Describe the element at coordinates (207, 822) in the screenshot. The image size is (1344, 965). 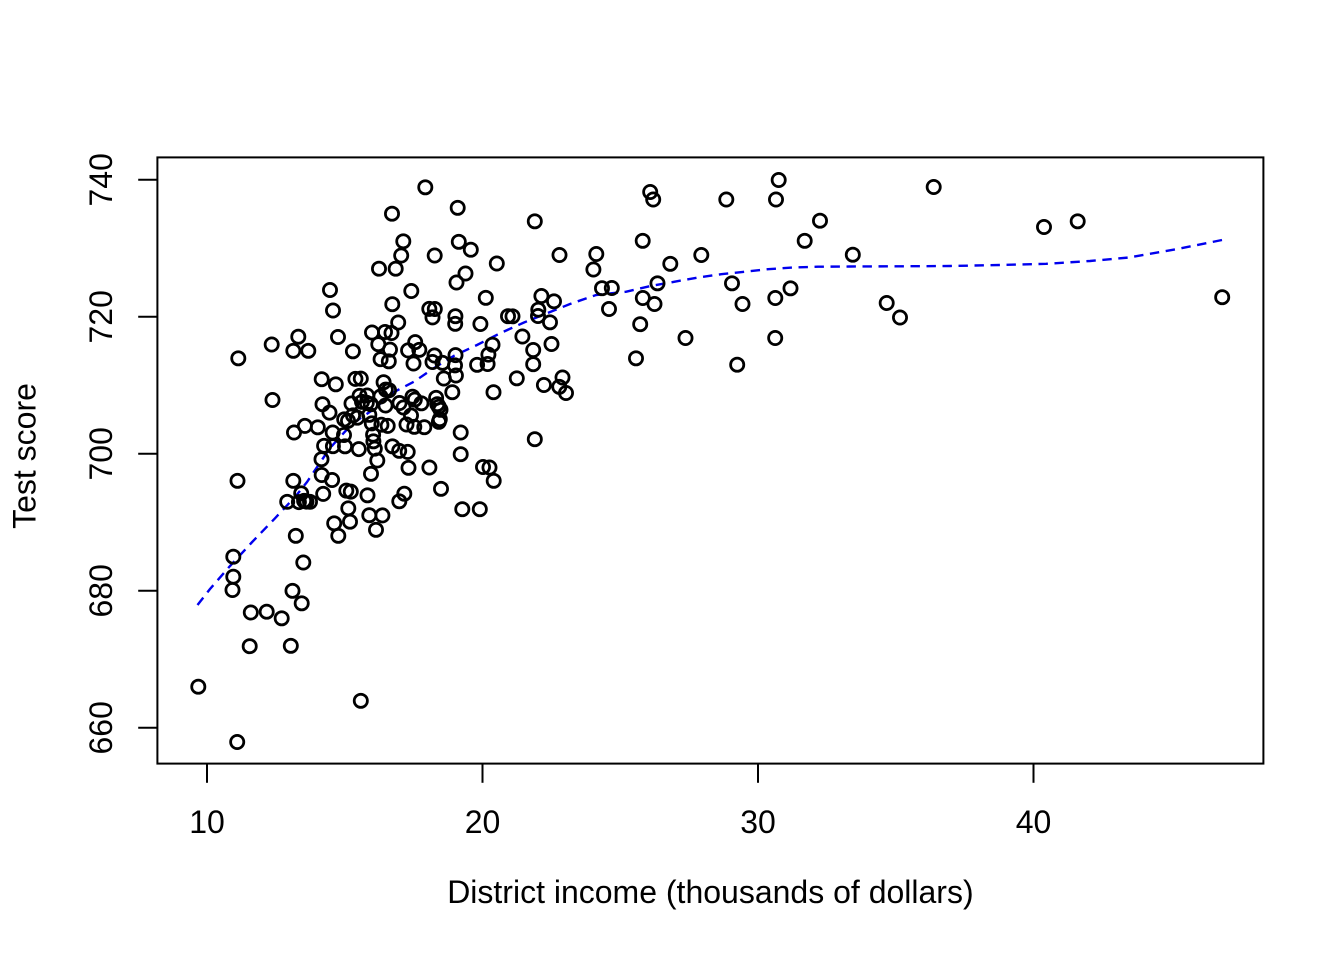
I see `svg-text: 10` at that location.